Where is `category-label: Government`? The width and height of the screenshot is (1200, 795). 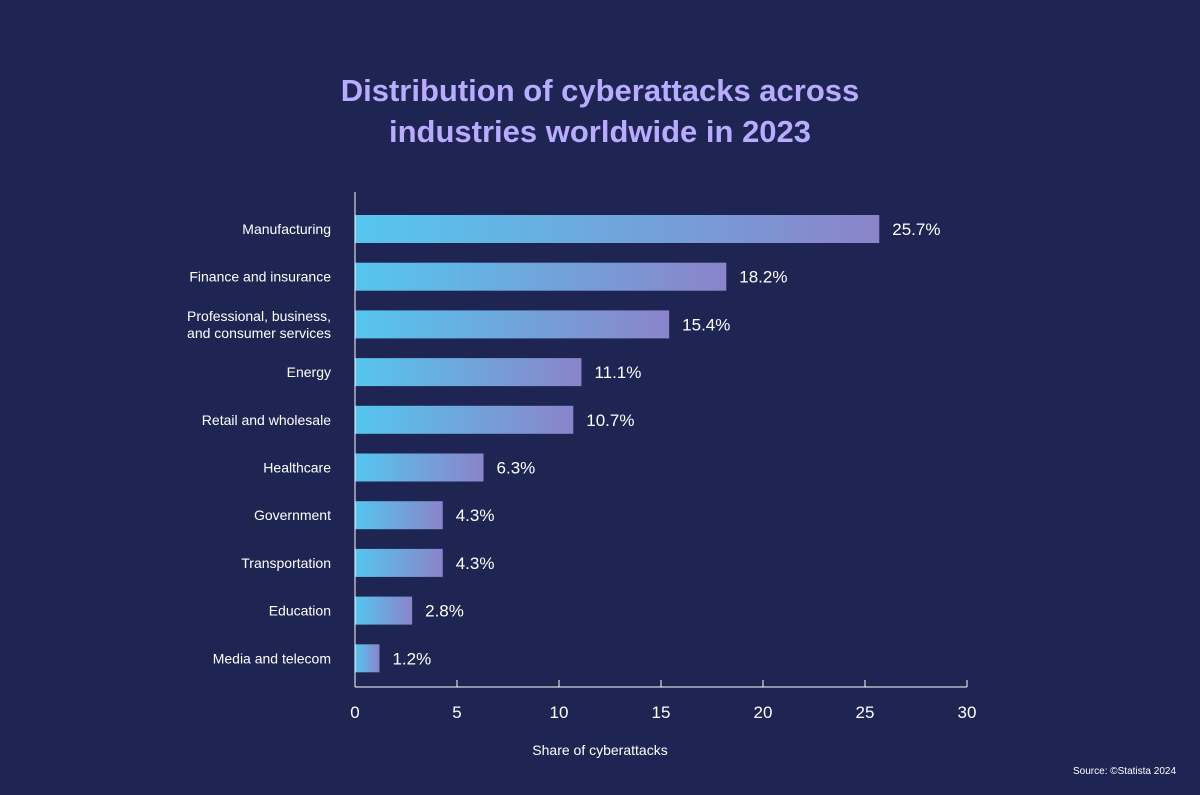 category-label: Government is located at coordinates (292, 515).